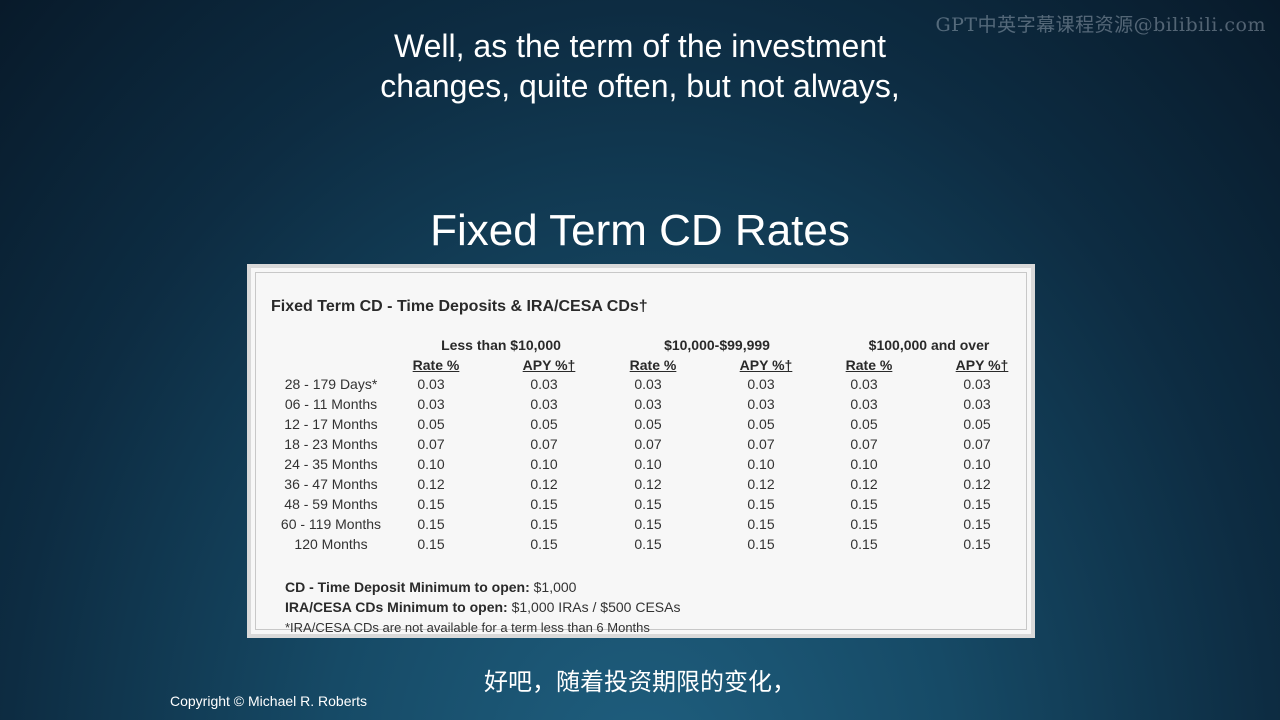  I want to click on table-row: 18 - 23 Months 0.07 0.07 0.07 0.07 0.07 0.07, so click(646, 446).